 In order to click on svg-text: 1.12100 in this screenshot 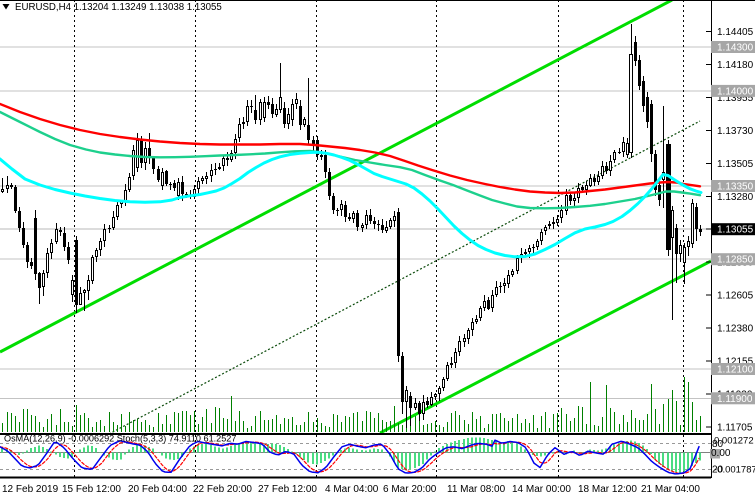, I will do `click(735, 370)`.